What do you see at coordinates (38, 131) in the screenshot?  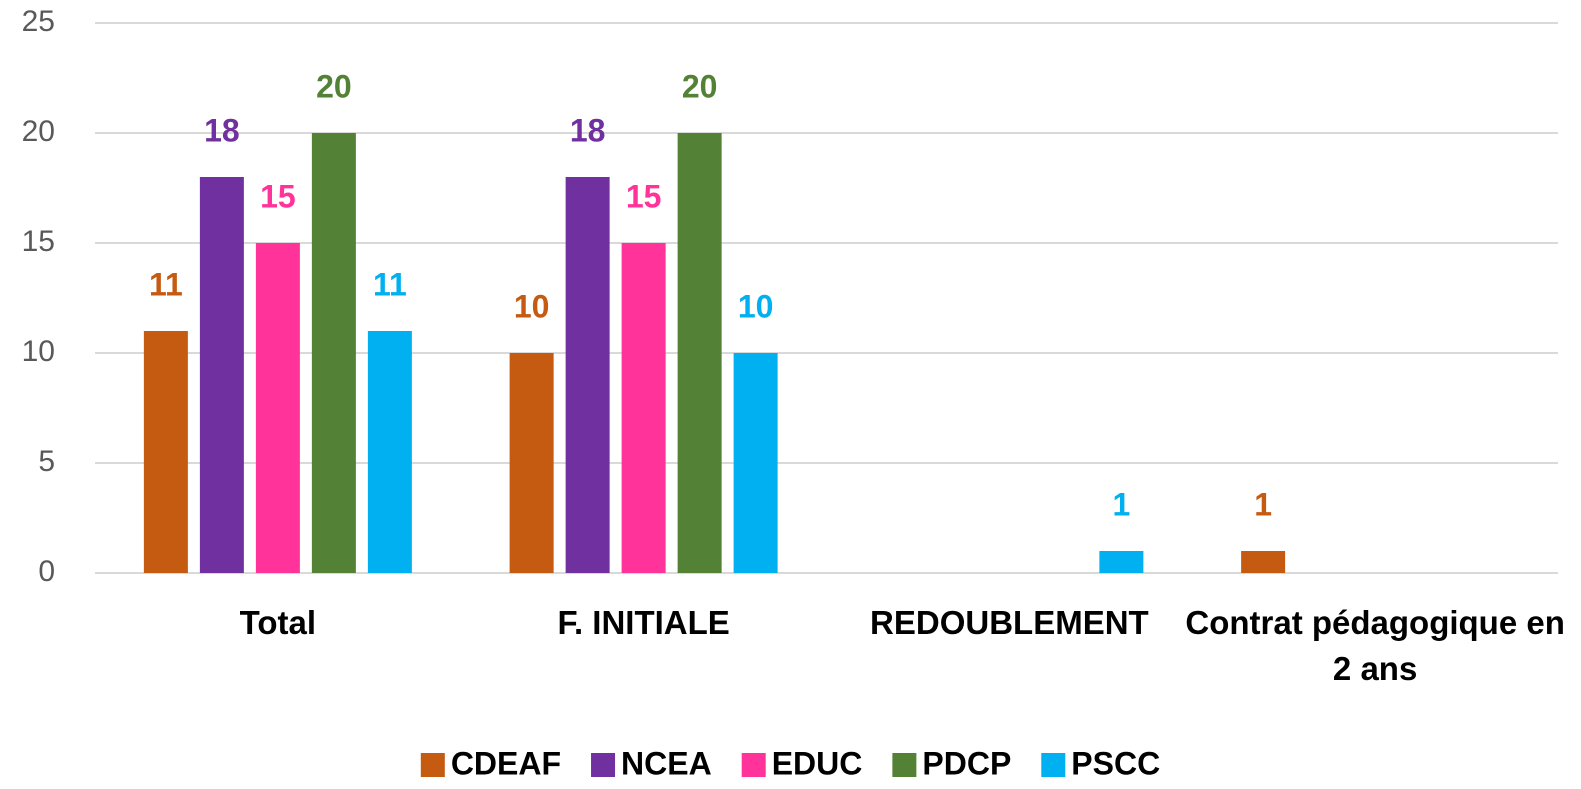 I see `y-tick-label: 20` at bounding box center [38, 131].